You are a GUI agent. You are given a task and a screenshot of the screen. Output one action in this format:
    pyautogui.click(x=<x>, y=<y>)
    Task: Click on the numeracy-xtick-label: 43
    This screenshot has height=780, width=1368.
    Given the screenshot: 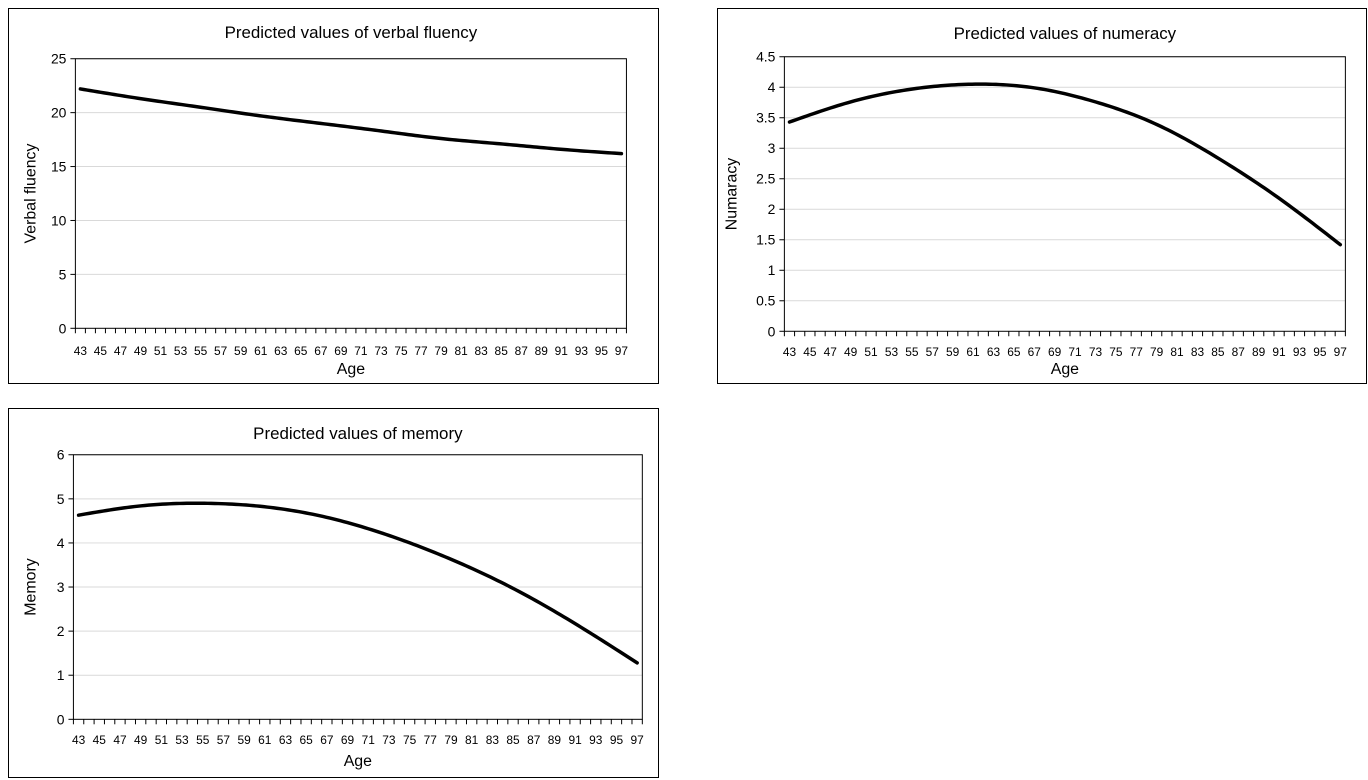 What is the action you would take?
    pyautogui.click(x=790, y=352)
    